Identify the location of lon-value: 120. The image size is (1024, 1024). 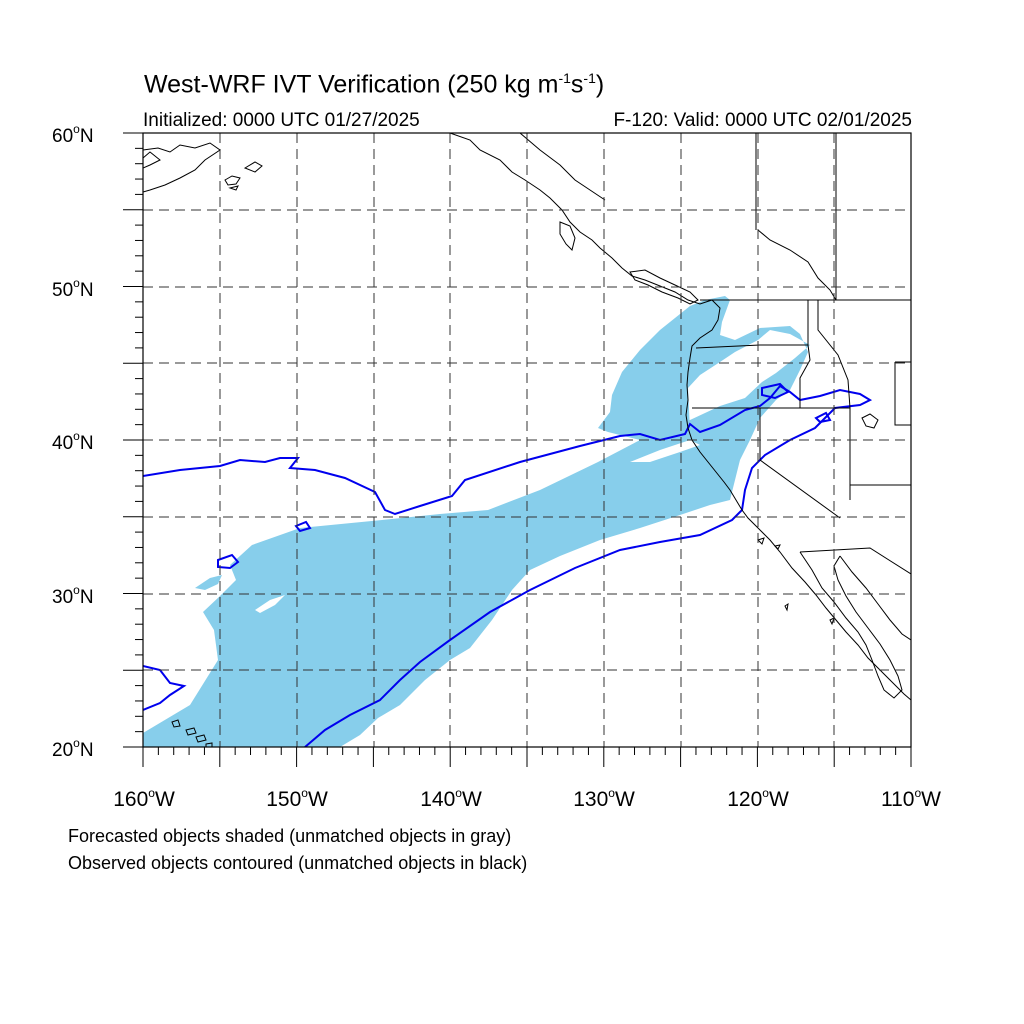
(745, 799).